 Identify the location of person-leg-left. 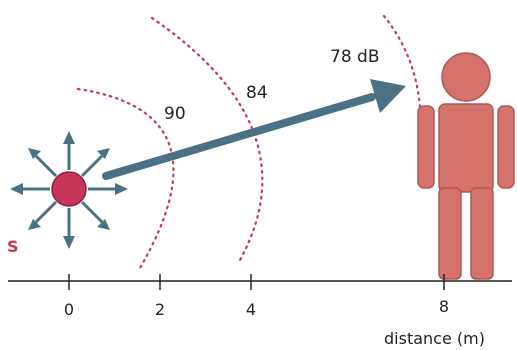
(450, 233).